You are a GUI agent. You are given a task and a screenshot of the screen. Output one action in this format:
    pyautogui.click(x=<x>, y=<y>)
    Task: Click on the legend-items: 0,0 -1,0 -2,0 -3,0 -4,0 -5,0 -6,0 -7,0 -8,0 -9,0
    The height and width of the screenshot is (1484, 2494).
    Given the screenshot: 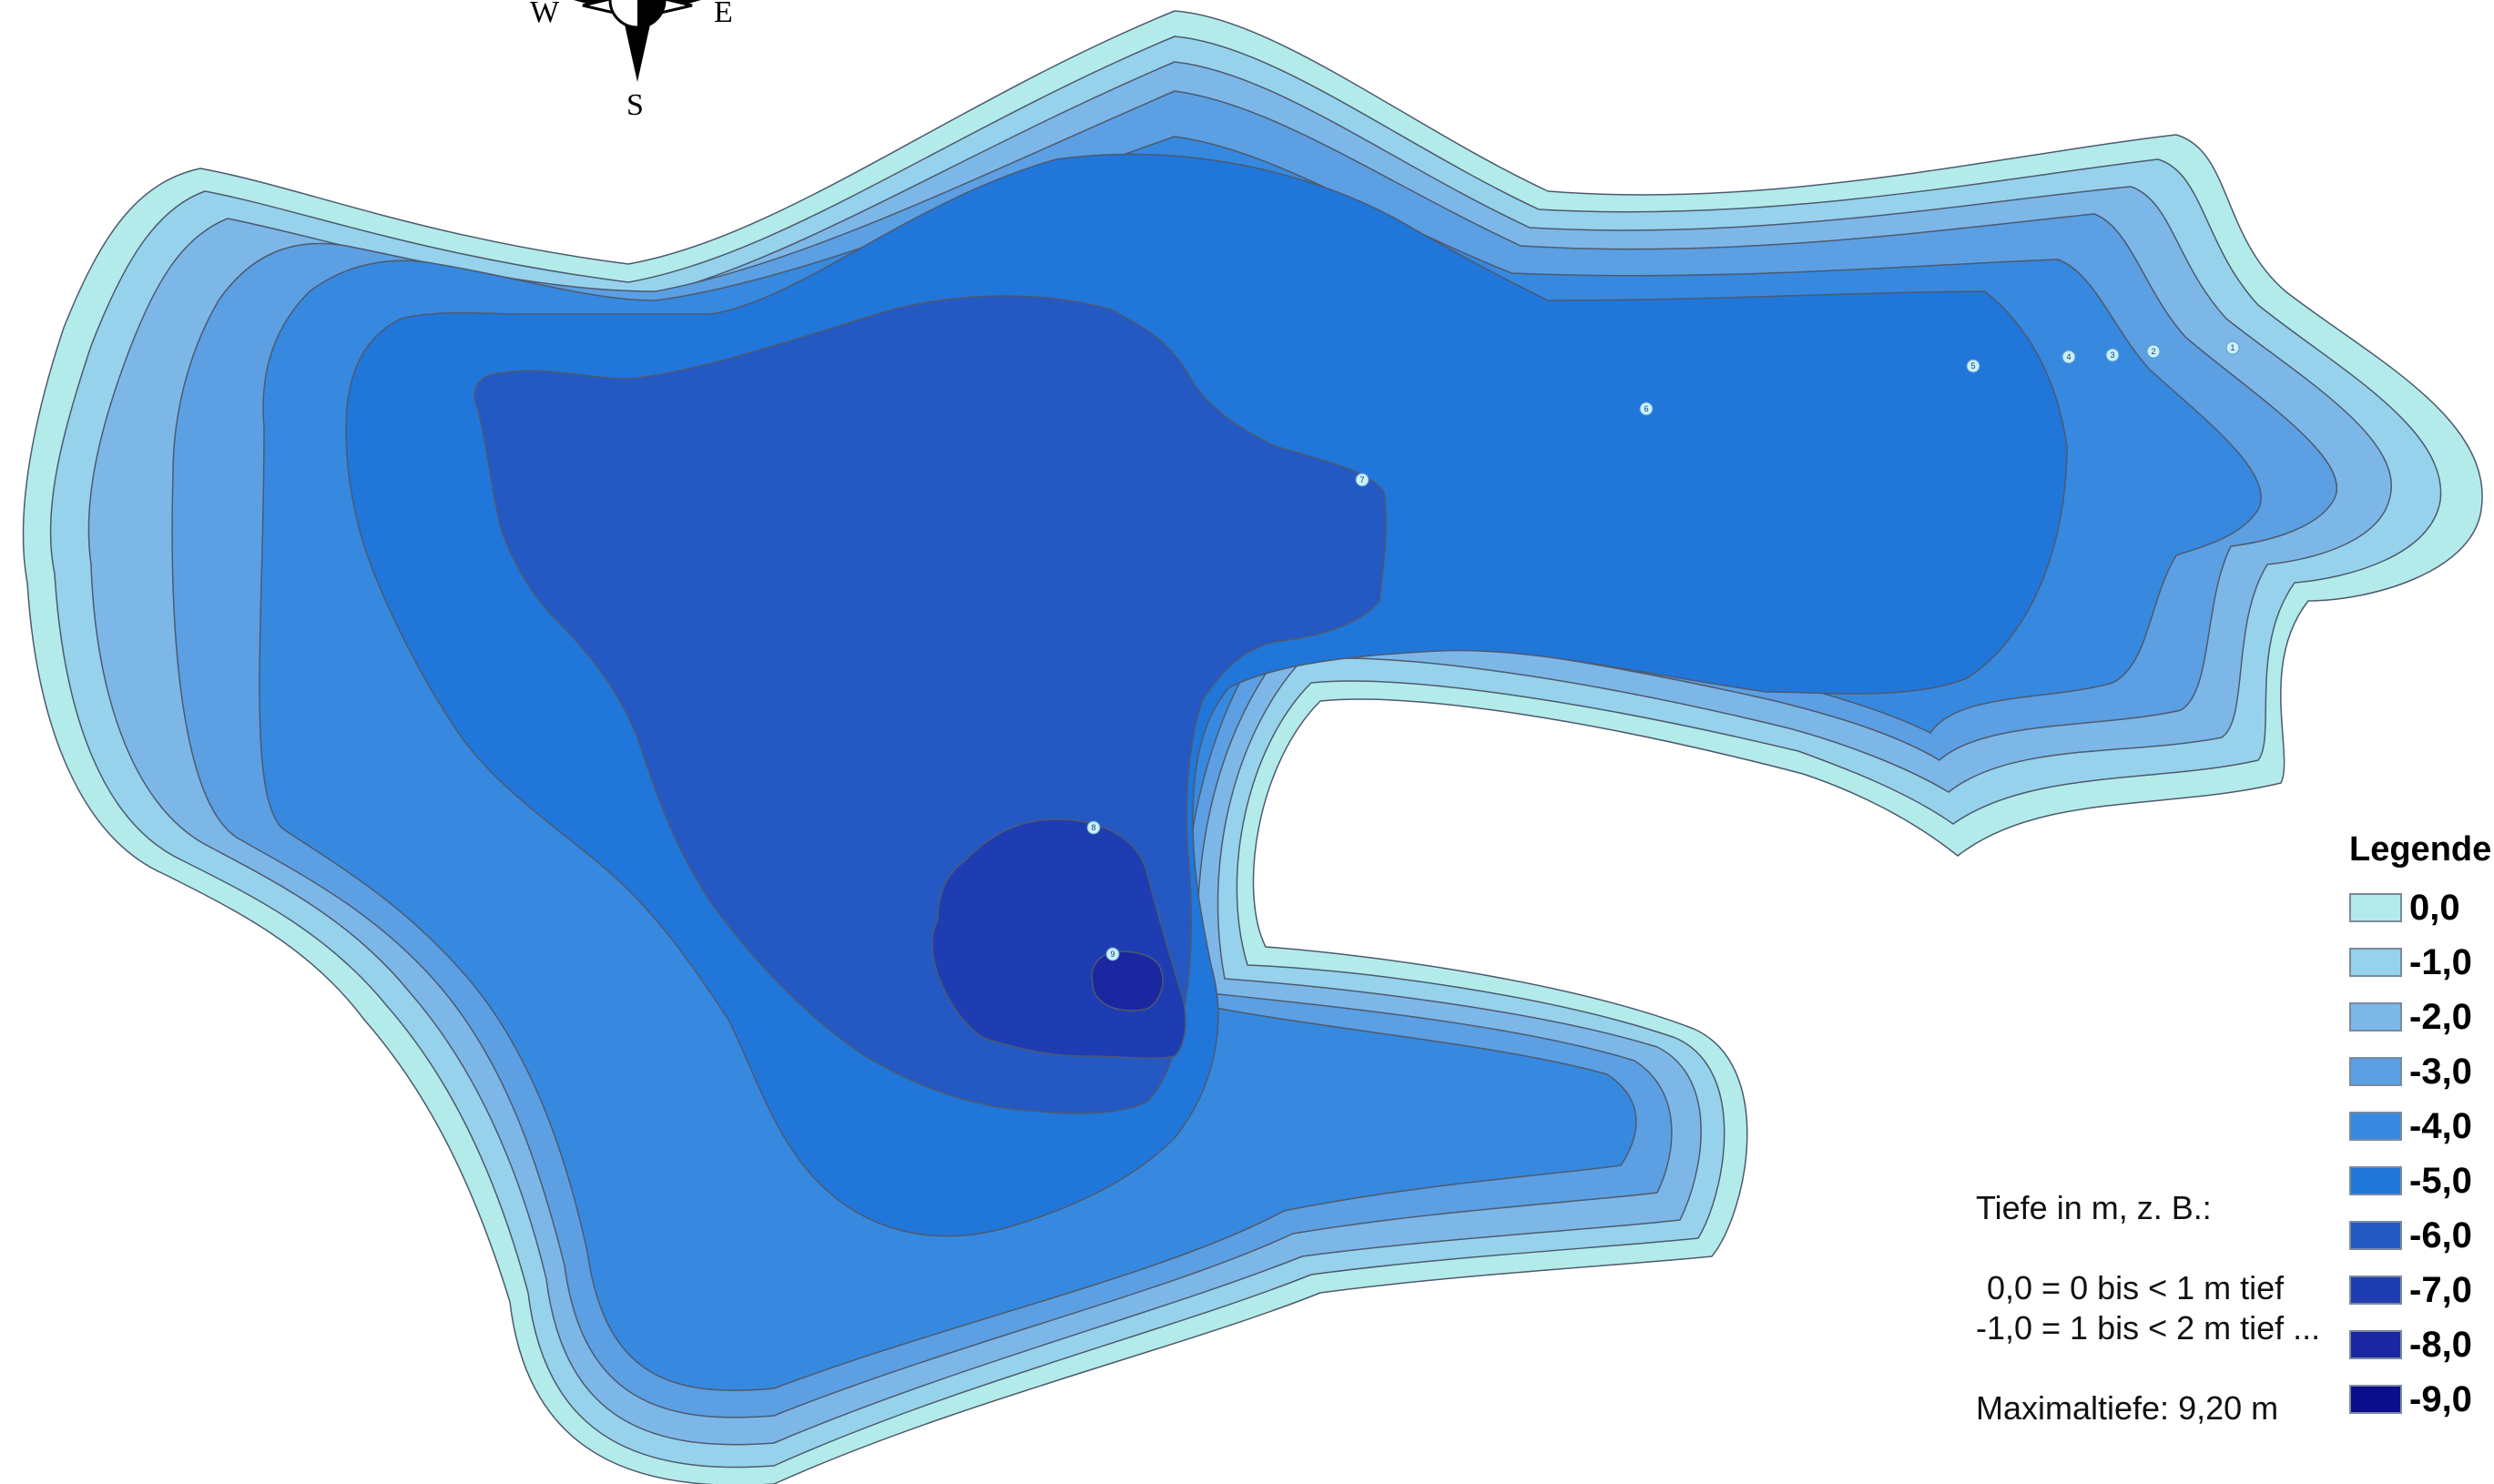 What is the action you would take?
    pyautogui.click(x=2421, y=1153)
    